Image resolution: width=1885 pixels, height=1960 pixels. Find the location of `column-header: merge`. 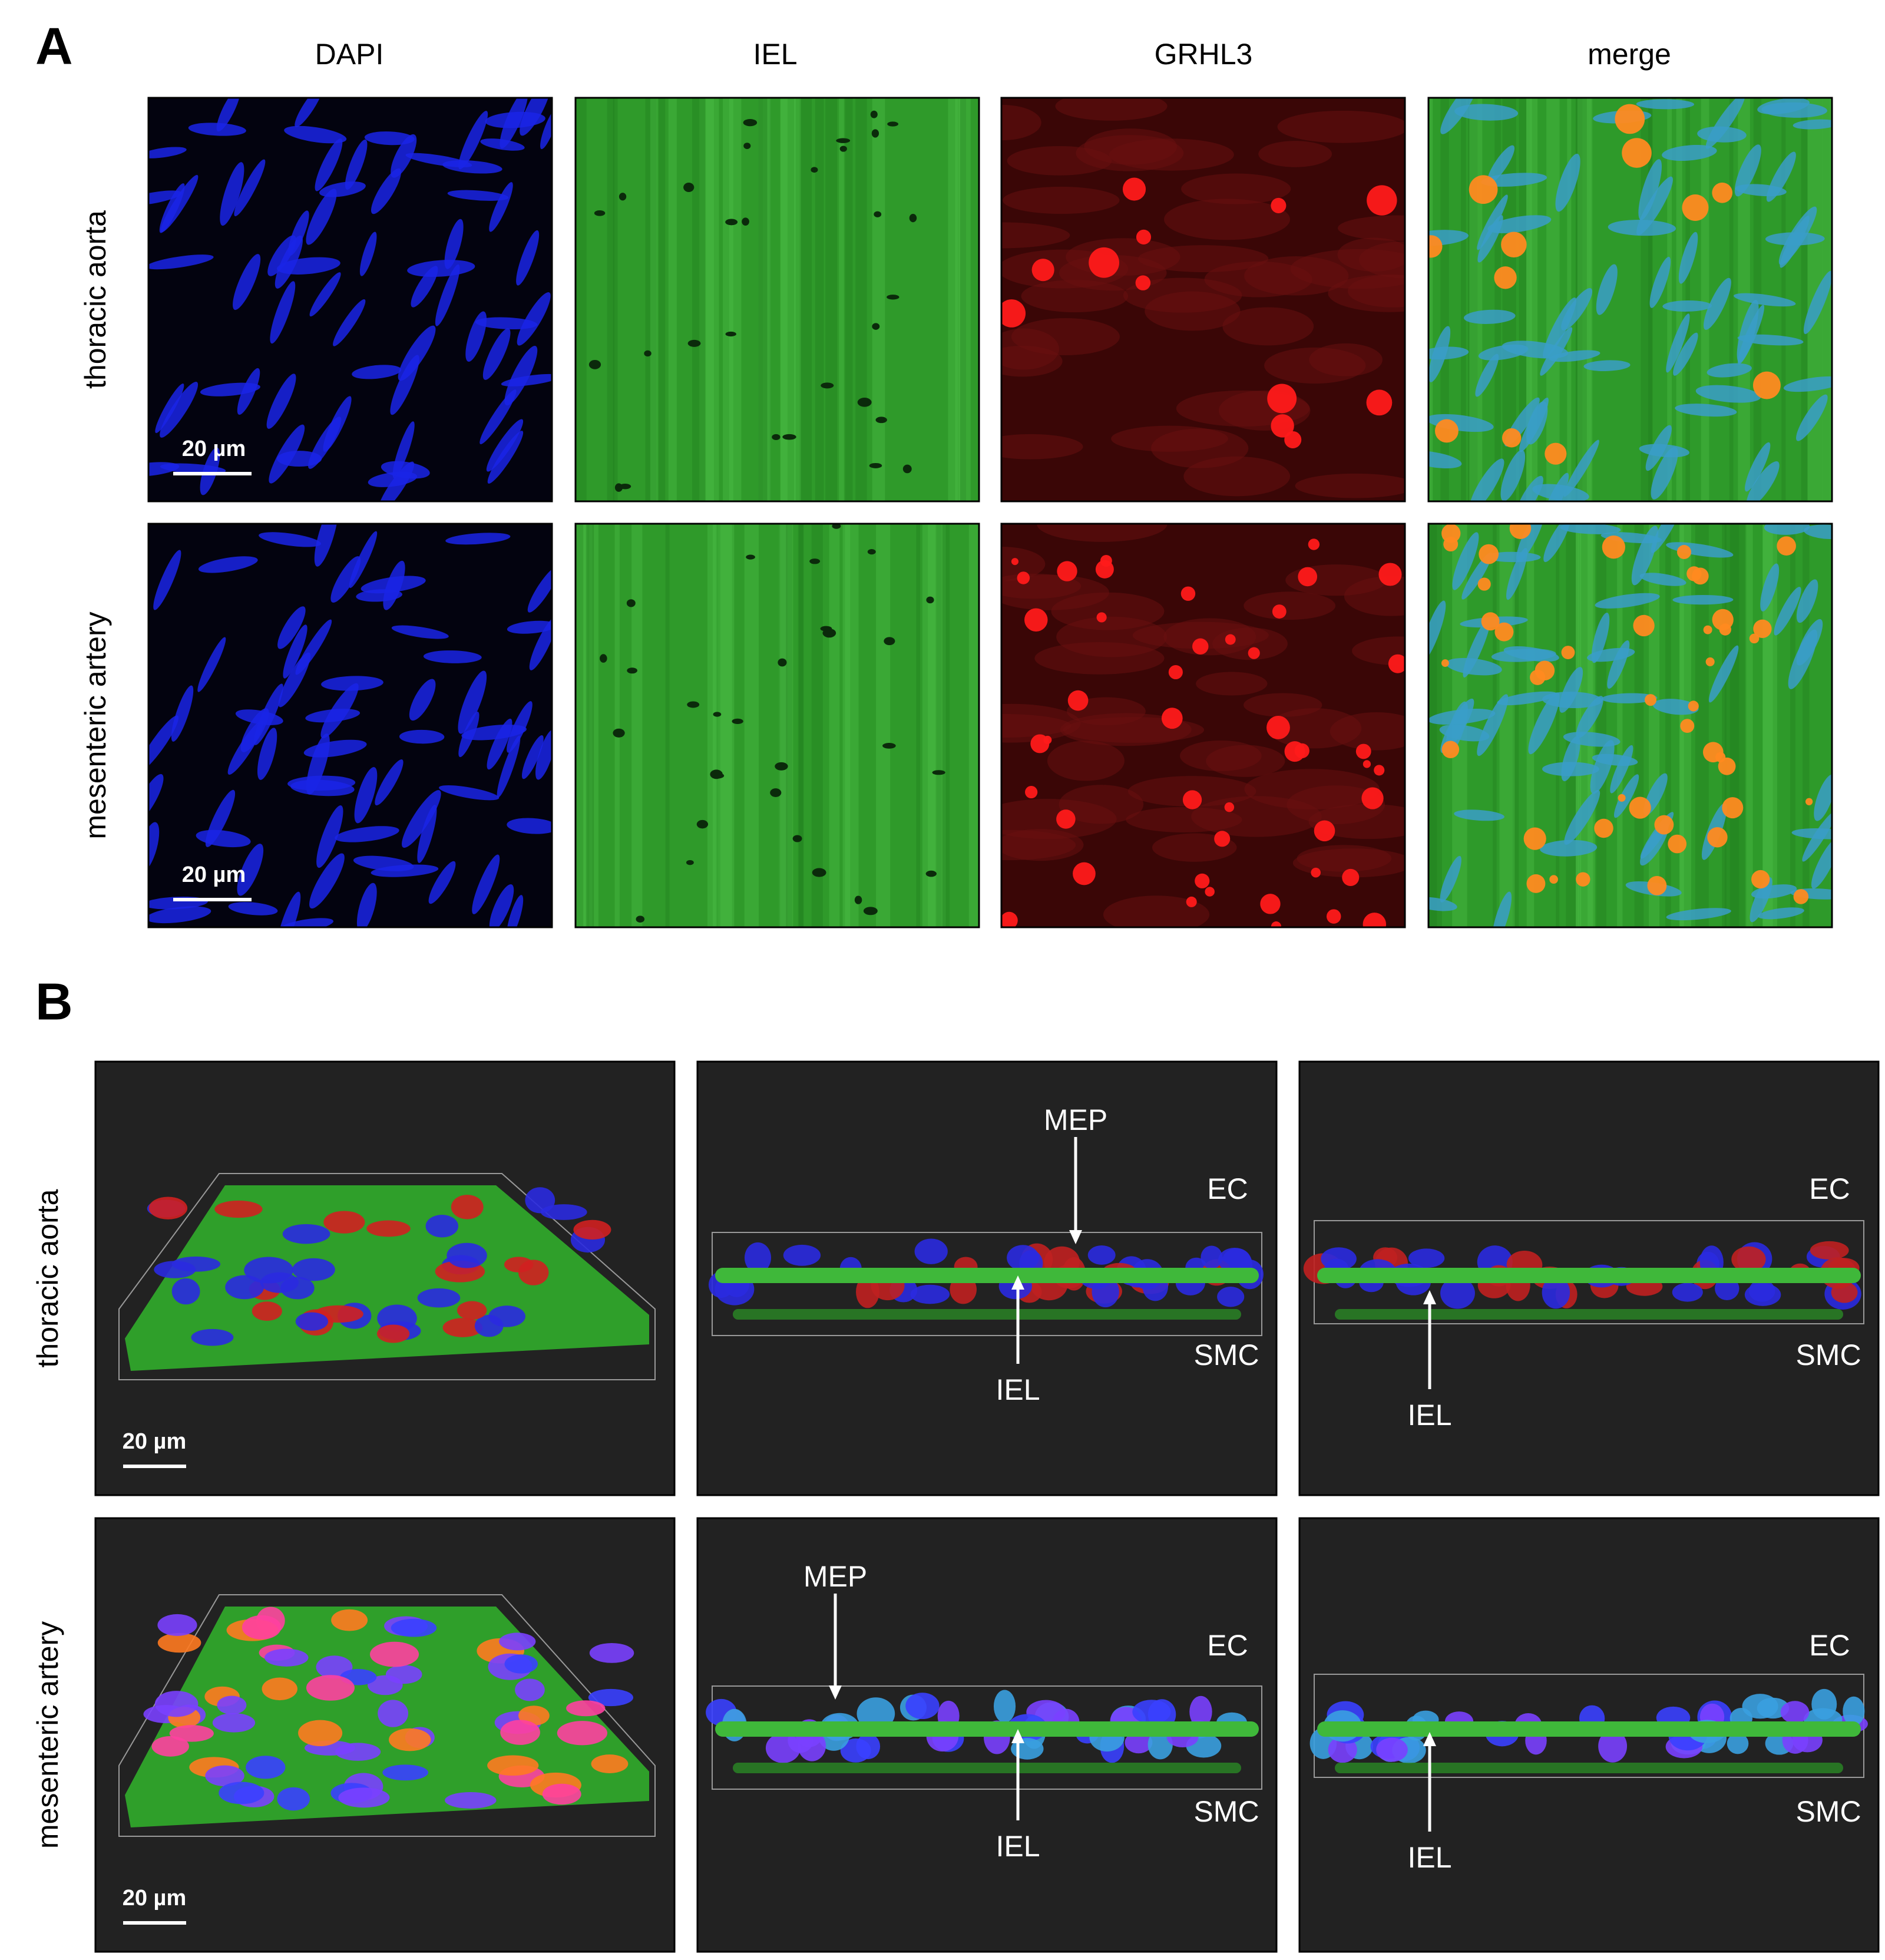

column-header: merge is located at coordinates (1630, 55).